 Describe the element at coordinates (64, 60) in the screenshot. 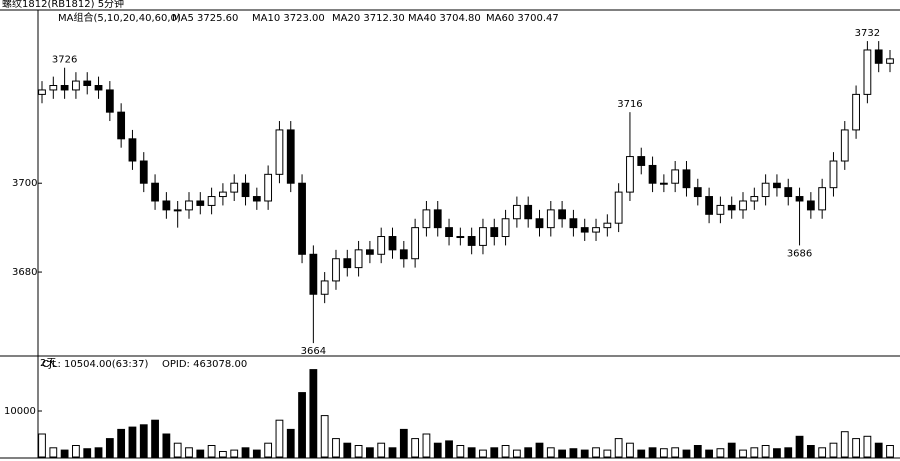

I see `extreme-label: 3726` at that location.